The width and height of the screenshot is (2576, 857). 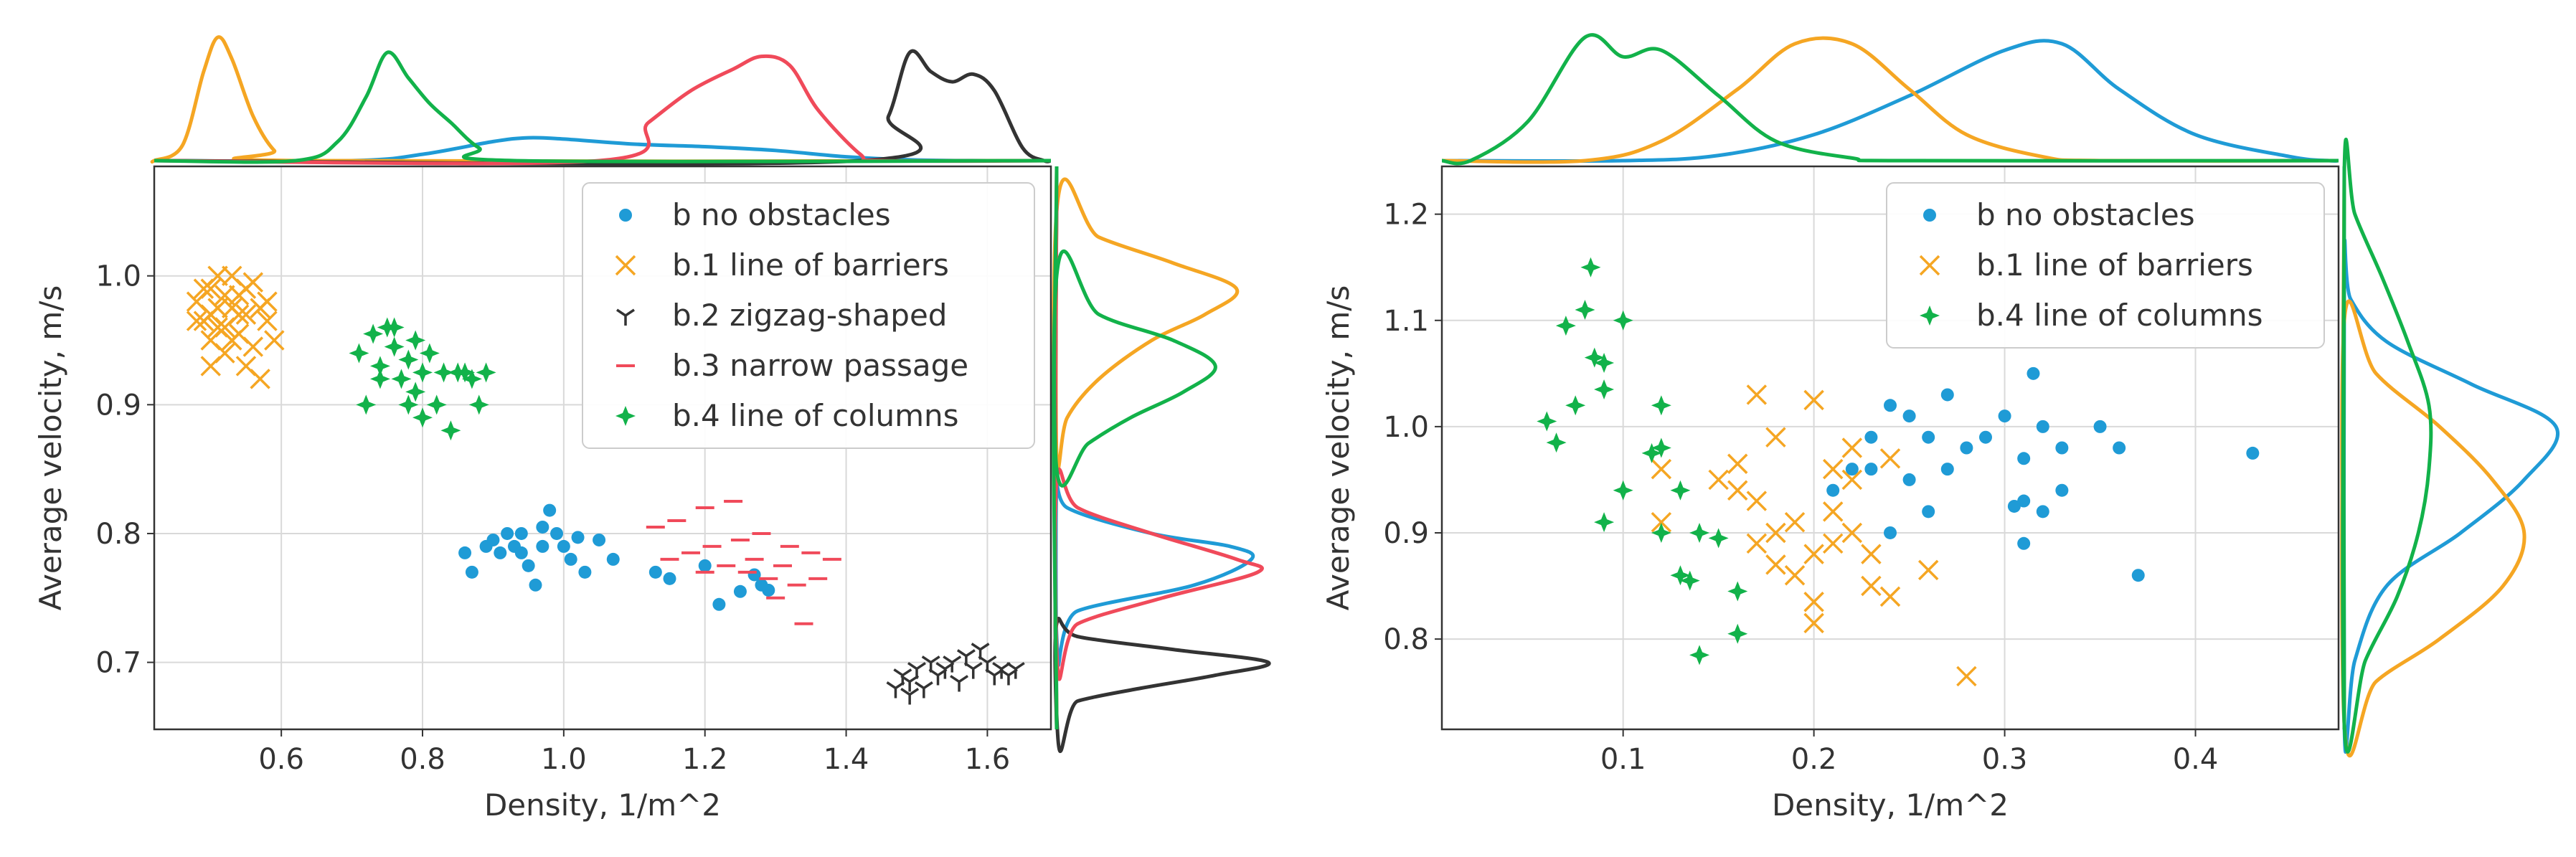 I want to click on legend-label: b no obstacles, so click(x=781, y=214).